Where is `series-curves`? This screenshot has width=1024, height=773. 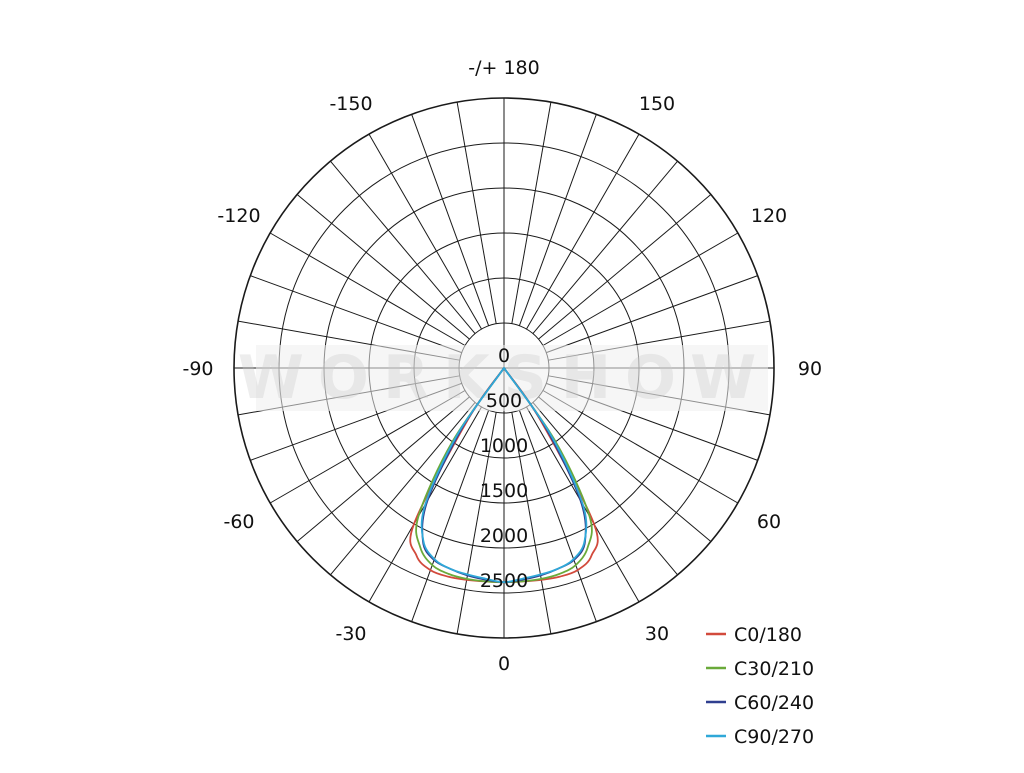
series-curves is located at coordinates (504, 475).